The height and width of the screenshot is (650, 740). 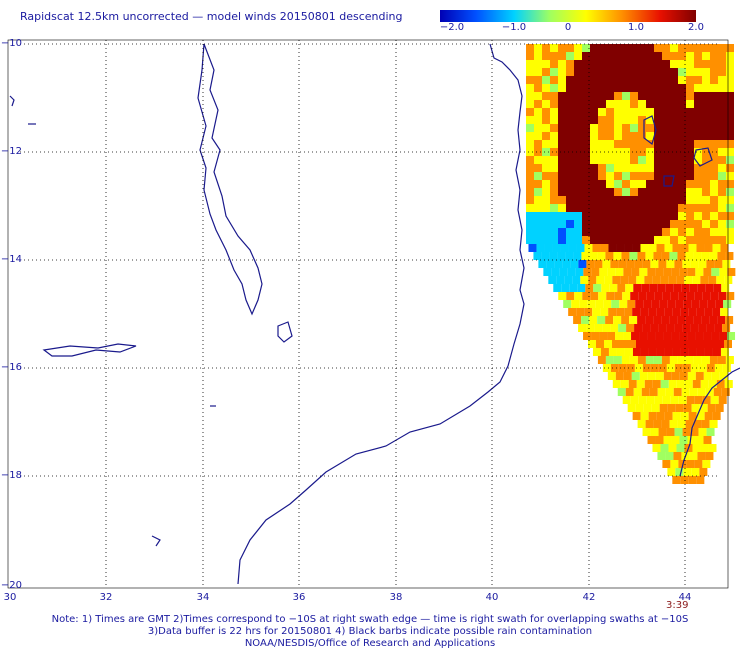 I want to click on comoros-island, so click(x=650, y=130).